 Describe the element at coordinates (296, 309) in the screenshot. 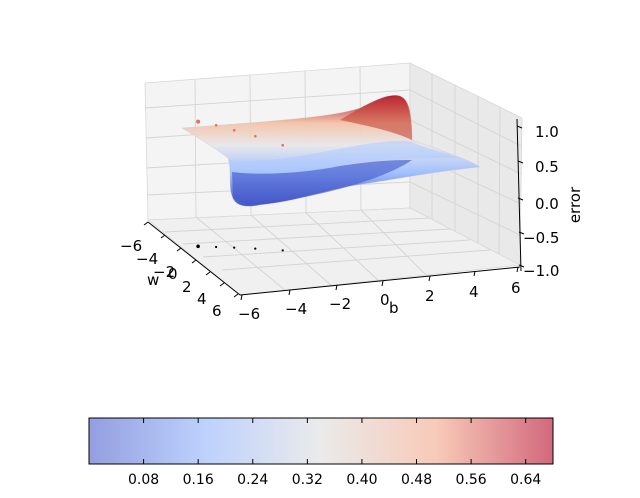

I see `b-tick-label: −4` at that location.